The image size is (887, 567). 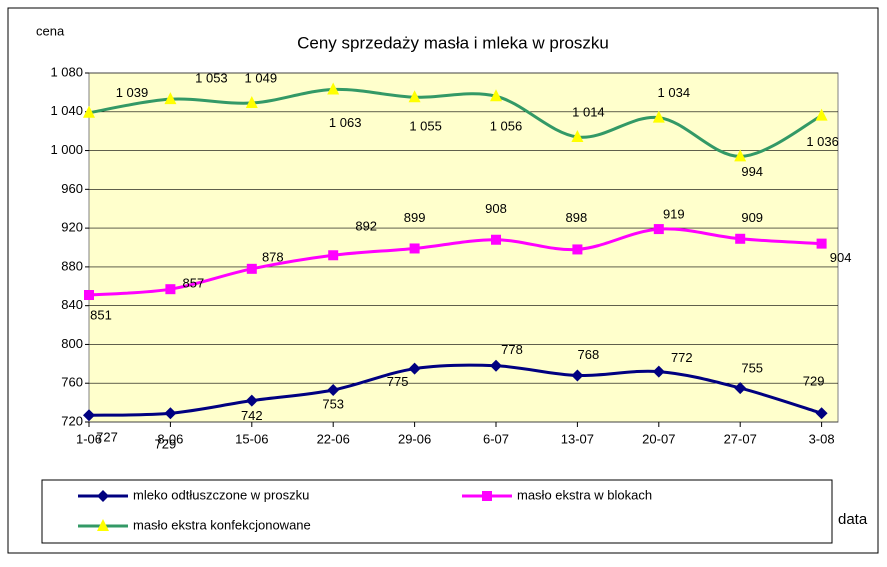 I want to click on data-label: 753, so click(x=333, y=403).